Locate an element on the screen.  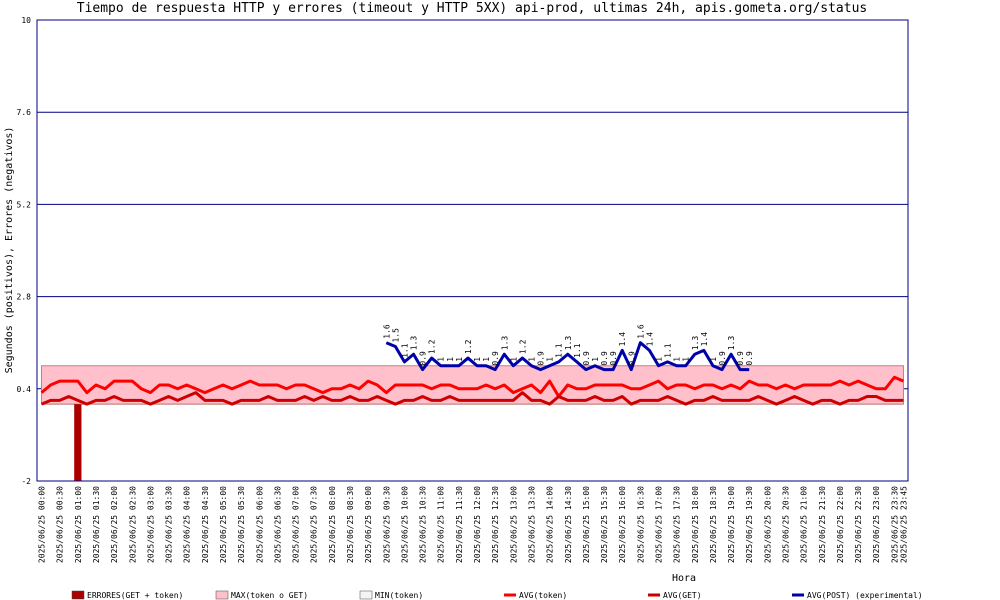
x-tick-label: 2025/06/25 02:30 is located at coordinates (132, 524).